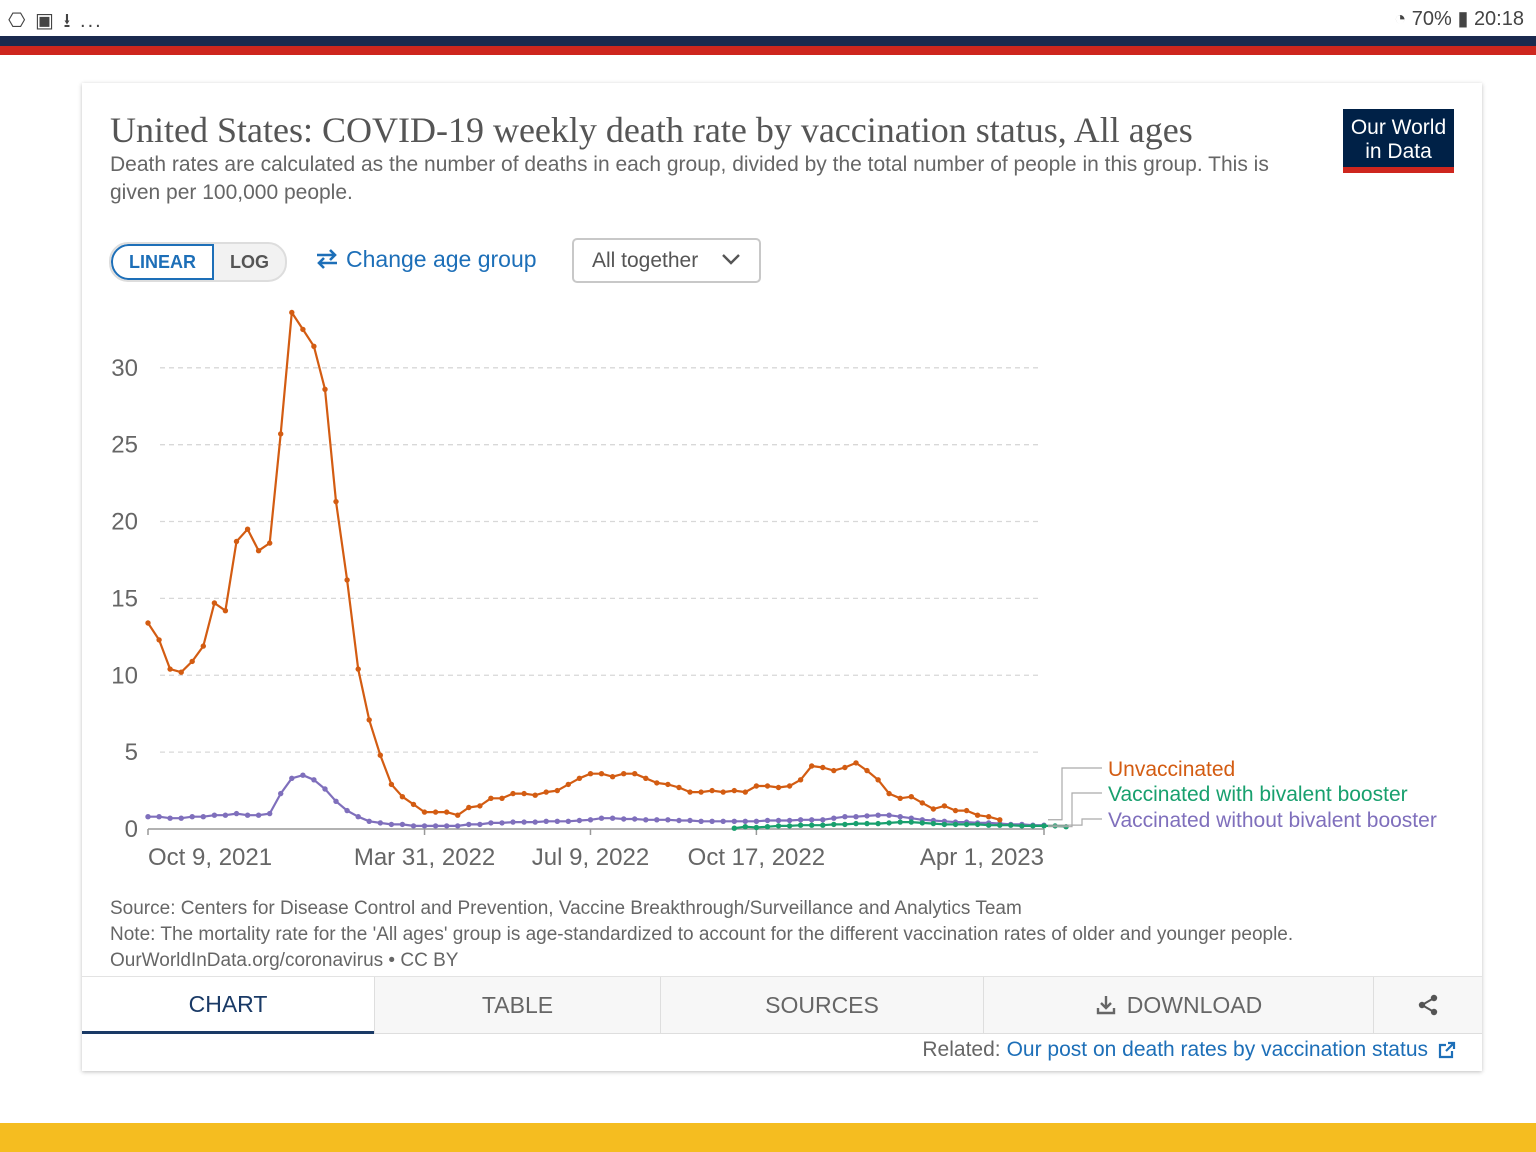 The height and width of the screenshot is (1152, 1536). Describe the element at coordinates (441, 258) in the screenshot. I see `change-age-group-label: Change age group` at that location.